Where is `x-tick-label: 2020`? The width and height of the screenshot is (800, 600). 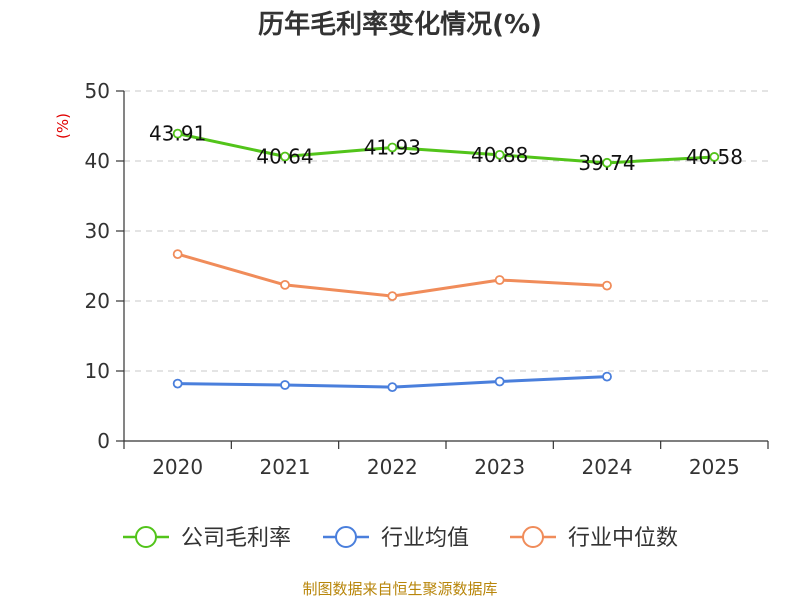
x-tick-label: 2020 is located at coordinates (177, 467).